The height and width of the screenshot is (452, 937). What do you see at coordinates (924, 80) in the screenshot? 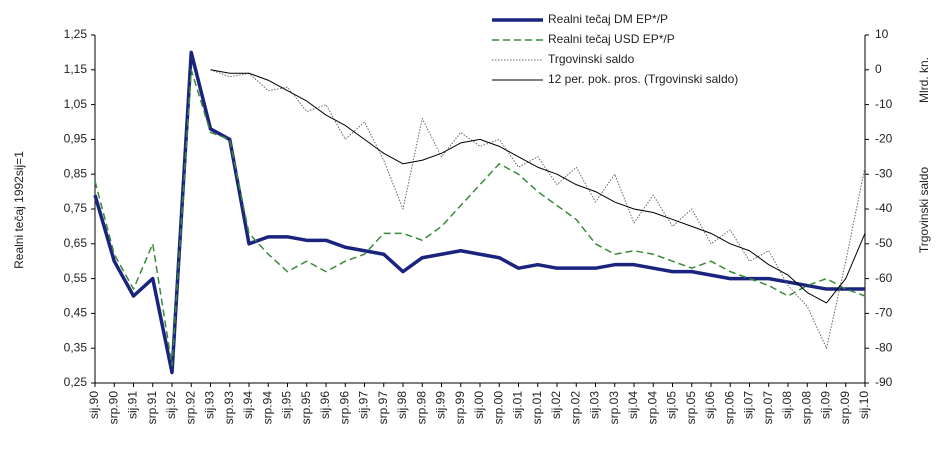
I see `y2-axis-unit: Mlrd. kn.` at bounding box center [924, 80].